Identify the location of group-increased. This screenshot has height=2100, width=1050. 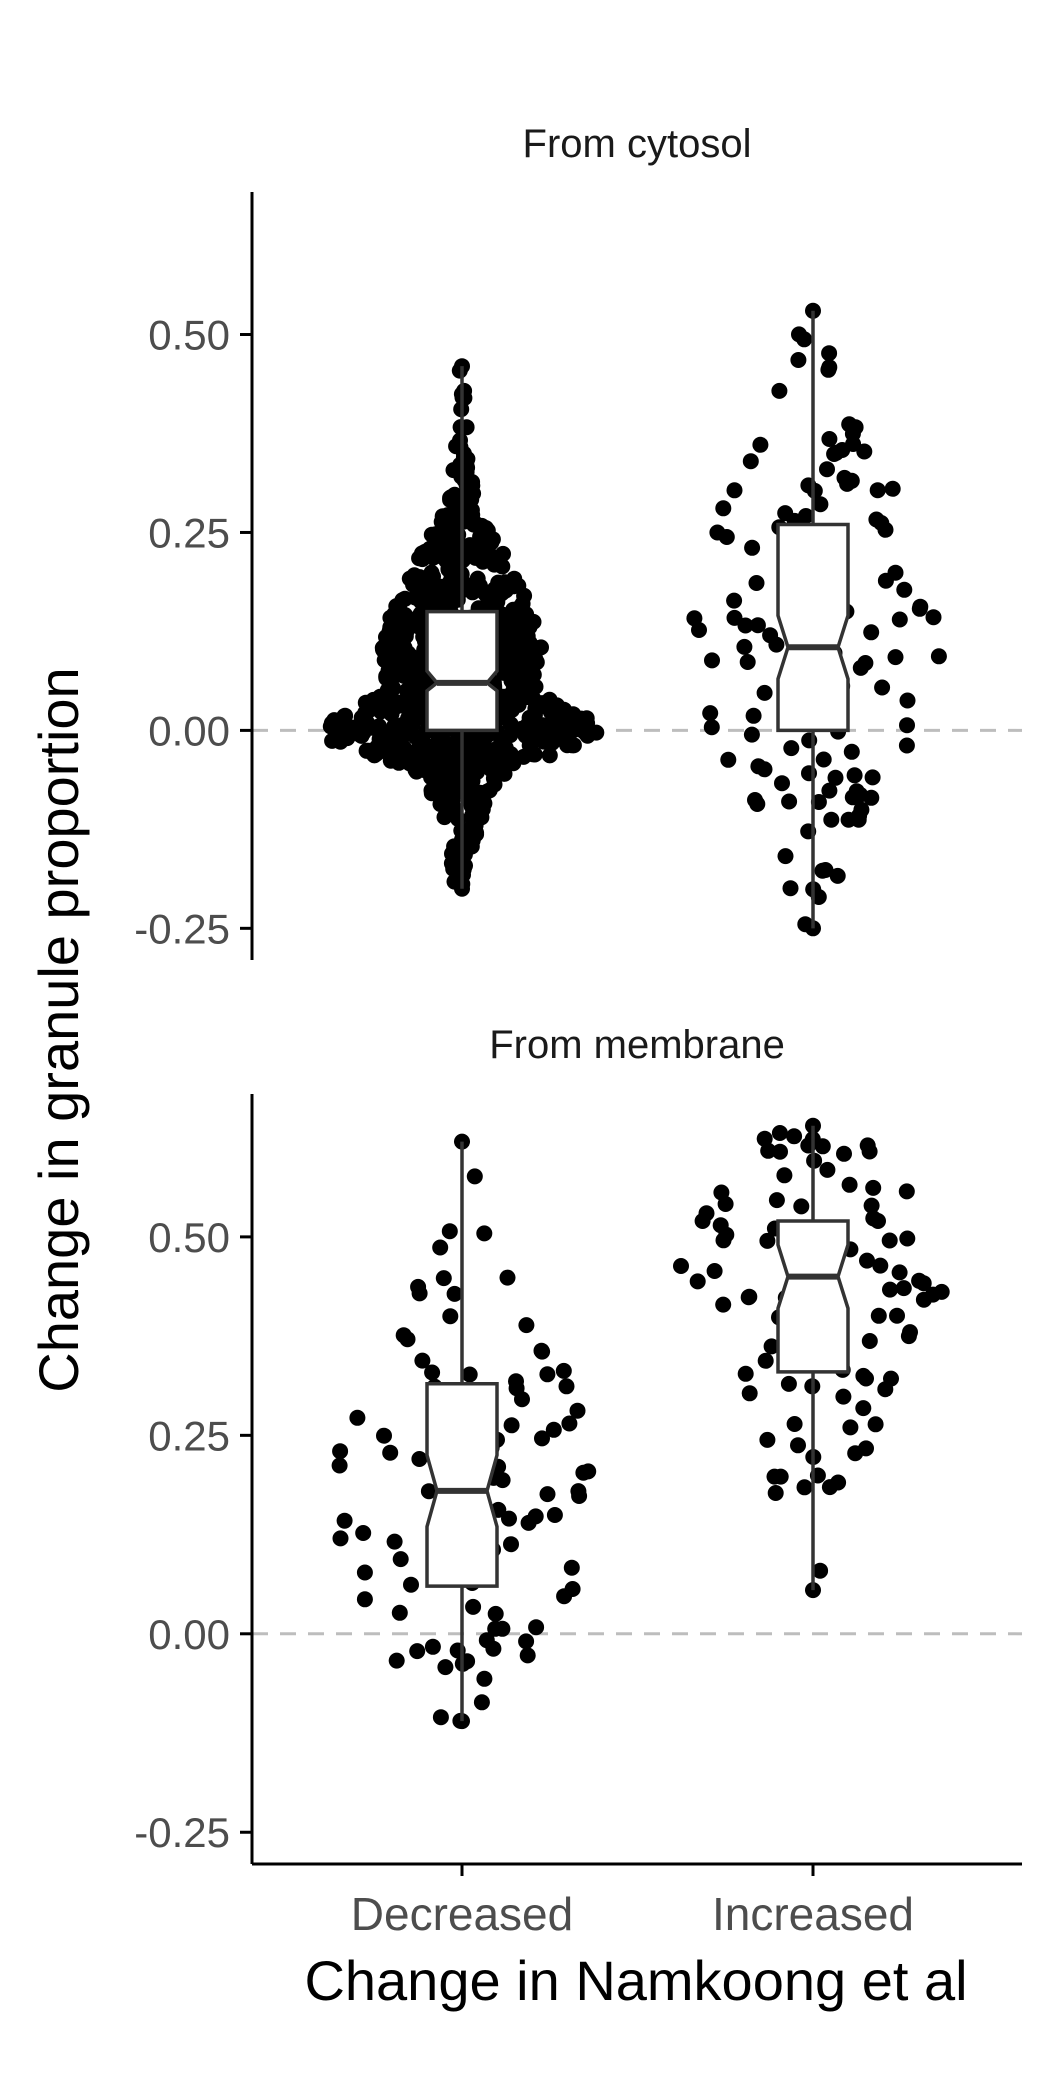
(816, 619).